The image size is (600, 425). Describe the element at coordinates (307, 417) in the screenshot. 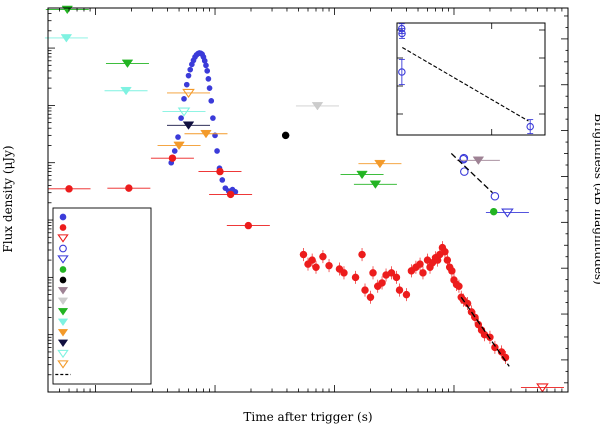

I see `x-axis-title: Time after trigger (s)` at that location.